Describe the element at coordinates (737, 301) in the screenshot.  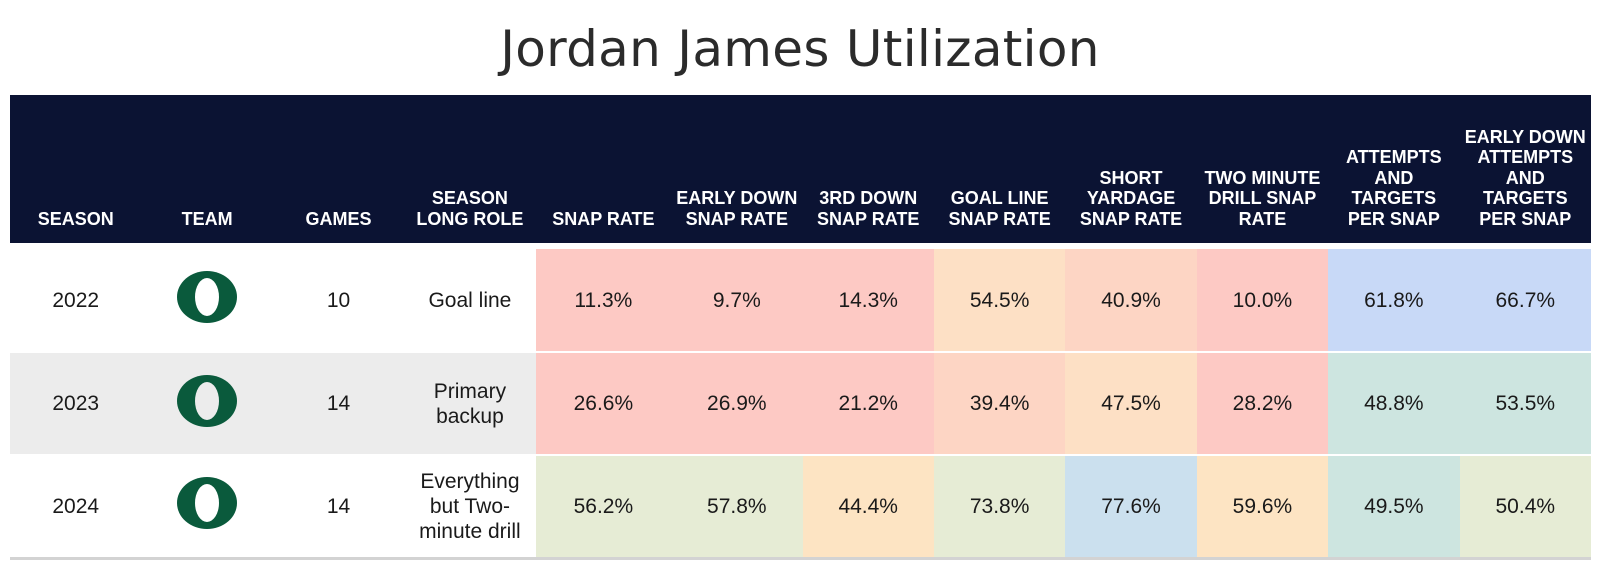
I see `metric-cell: 9.7%` at that location.